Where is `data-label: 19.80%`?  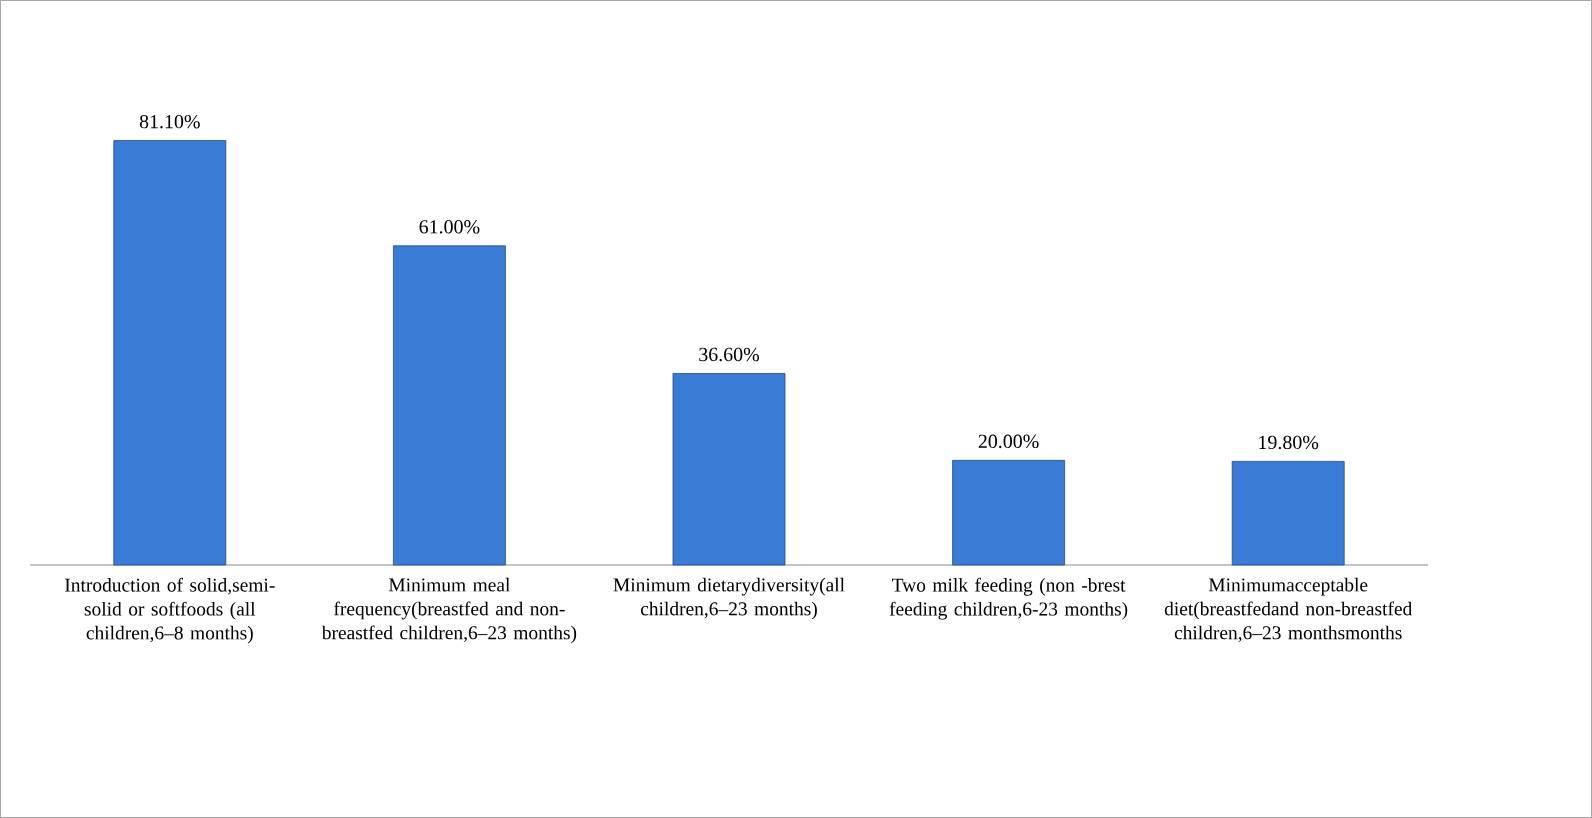 data-label: 19.80% is located at coordinates (1289, 442).